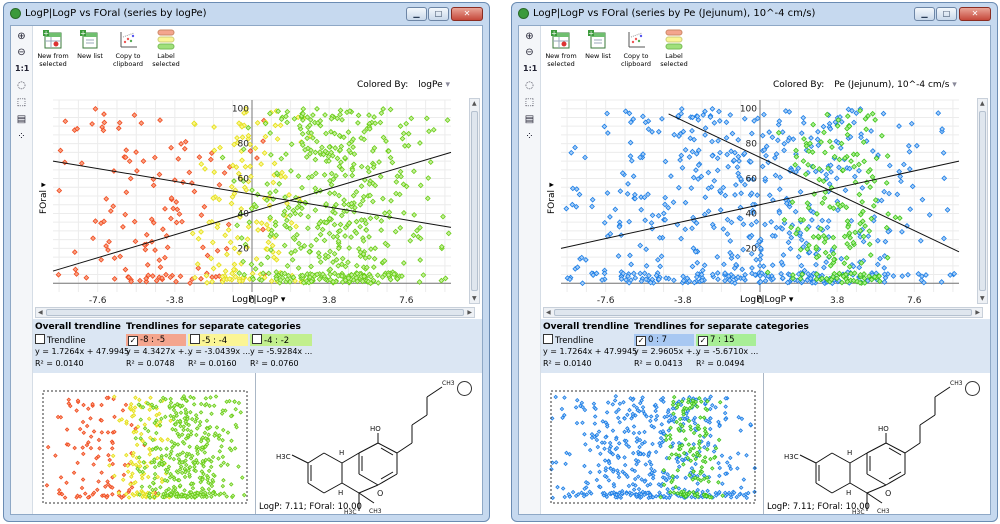 The width and height of the screenshot is (1000, 524). Describe the element at coordinates (726, 340) in the screenshot. I see `category-checkbox-2: ✓ 7 : 15` at that location.